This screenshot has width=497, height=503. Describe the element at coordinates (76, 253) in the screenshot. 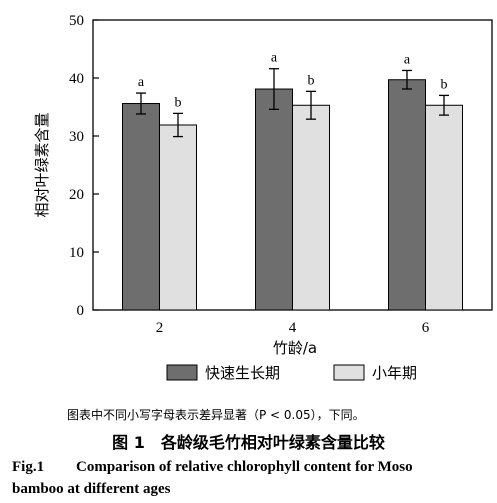

I see `y-tick-label: 10` at that location.